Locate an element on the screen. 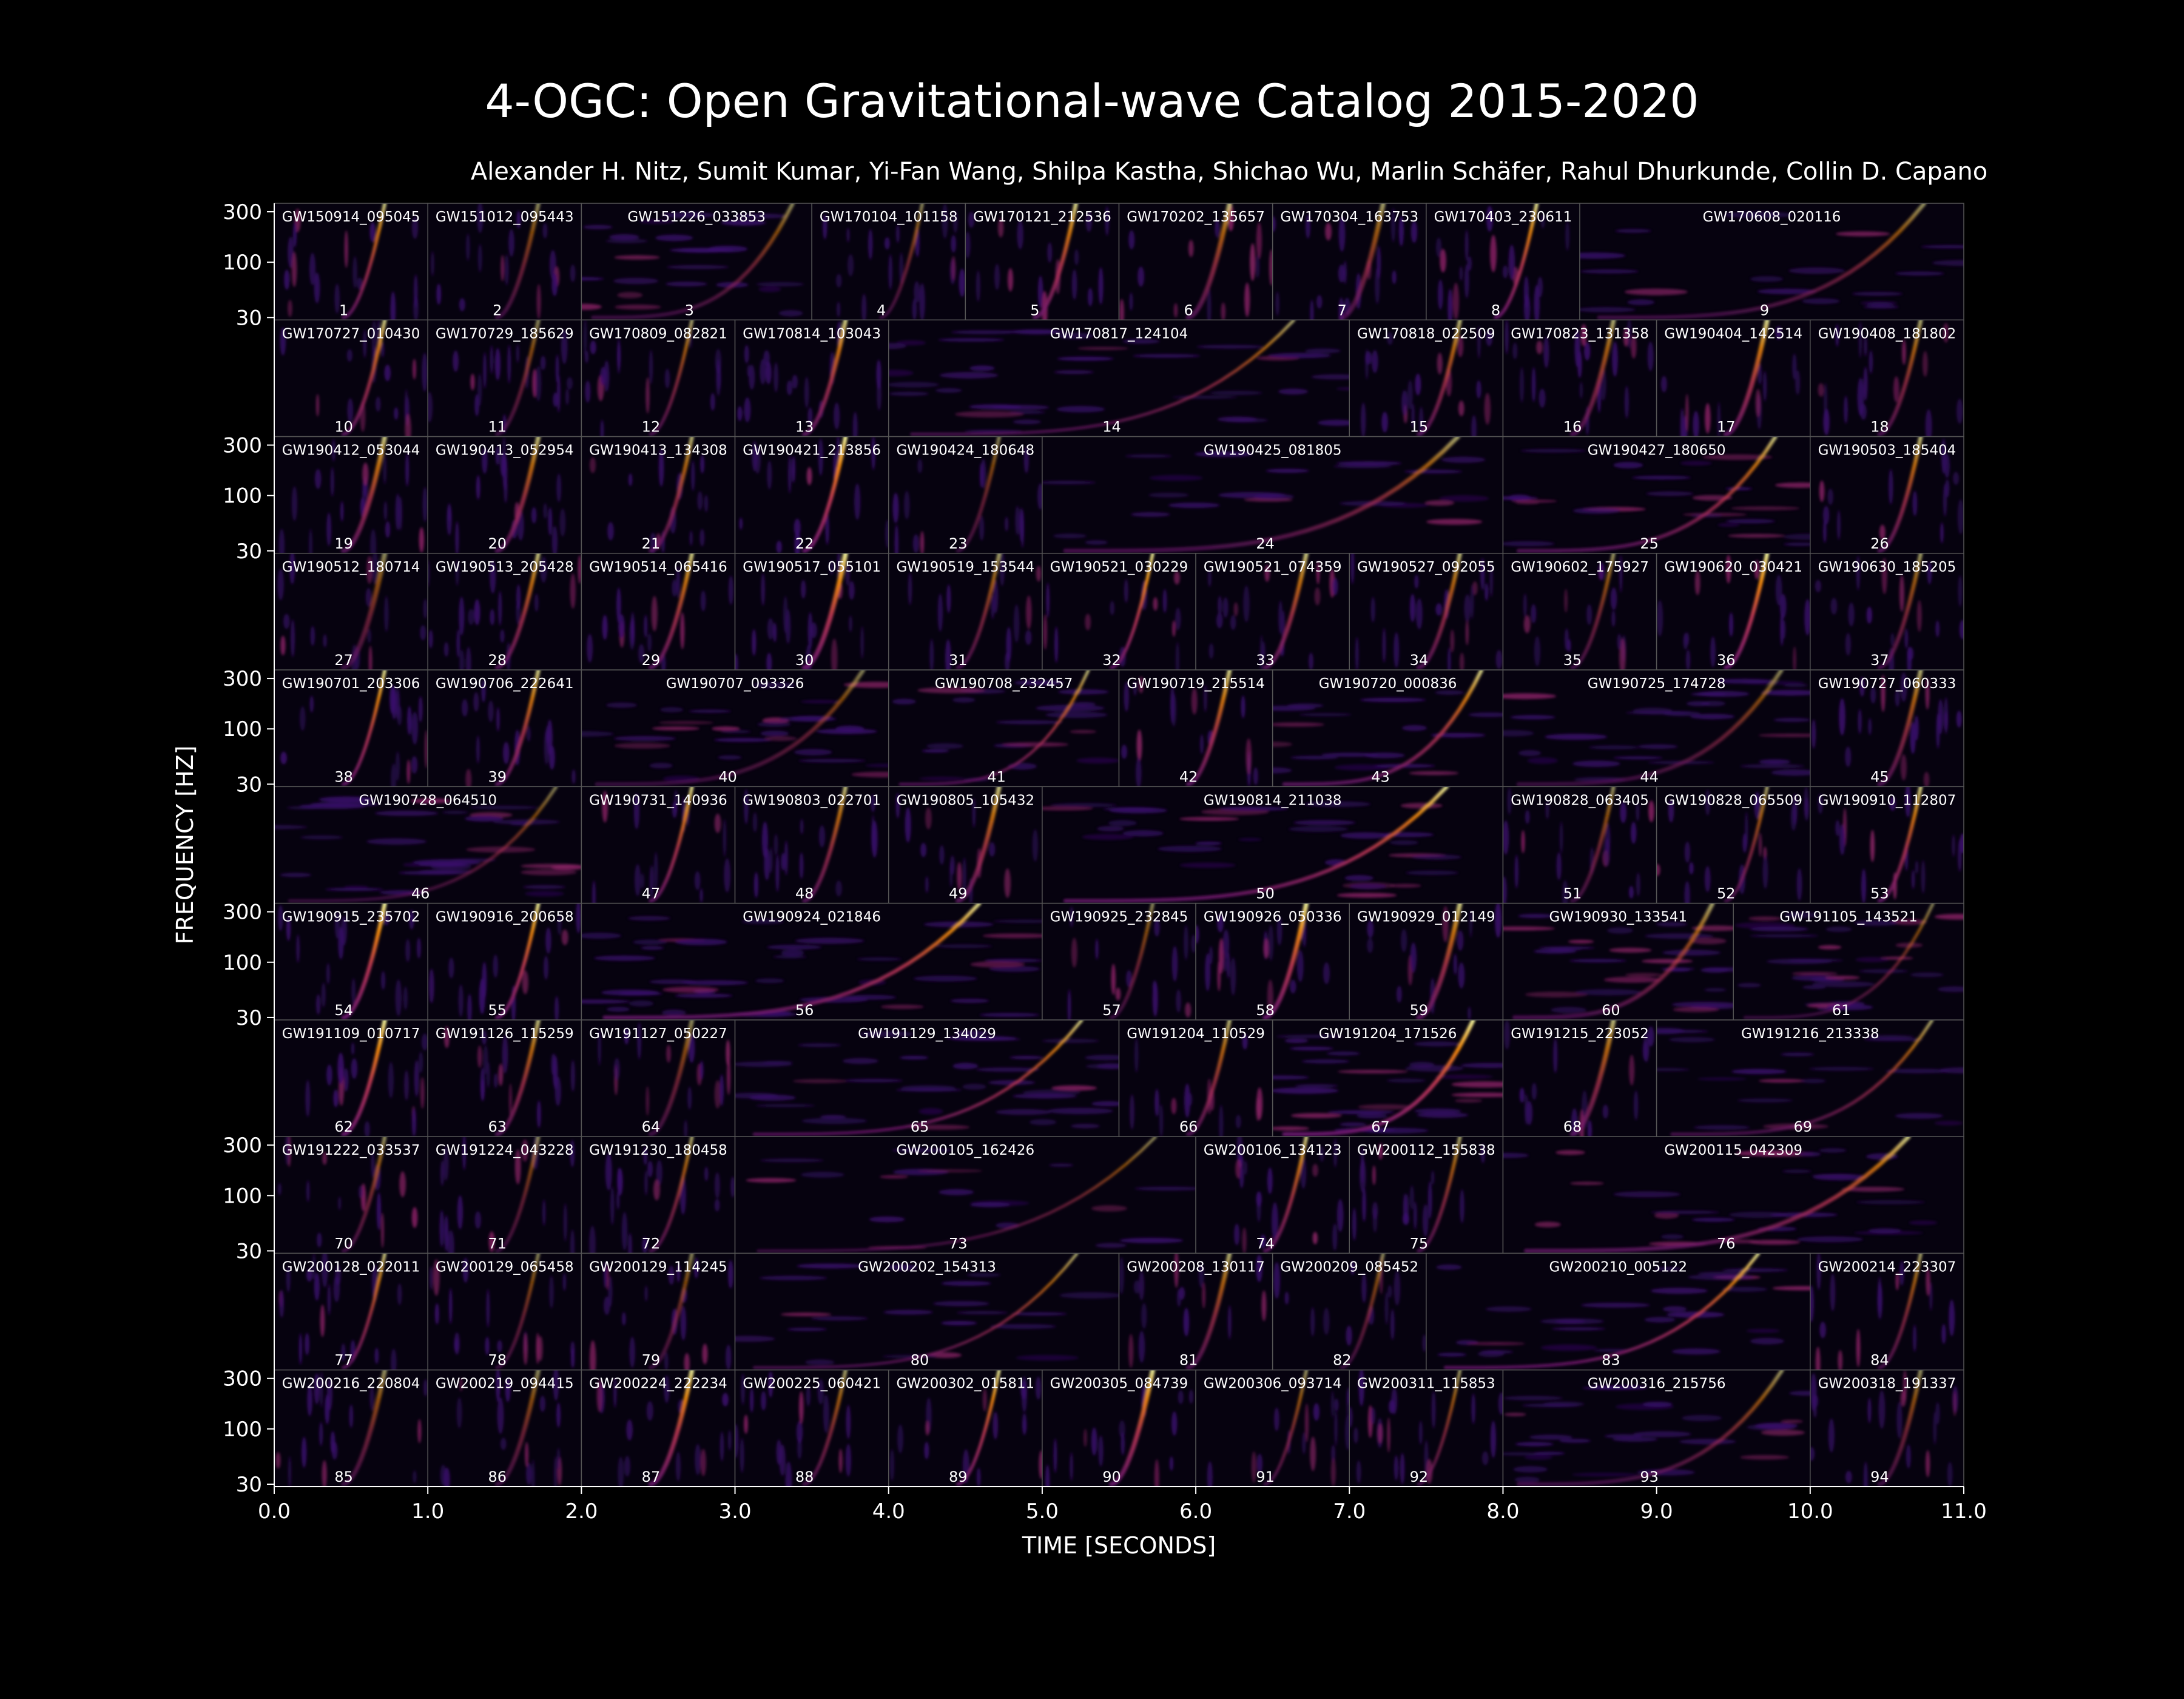 The image size is (2184, 1699). event-index-label: 41 is located at coordinates (996, 776).